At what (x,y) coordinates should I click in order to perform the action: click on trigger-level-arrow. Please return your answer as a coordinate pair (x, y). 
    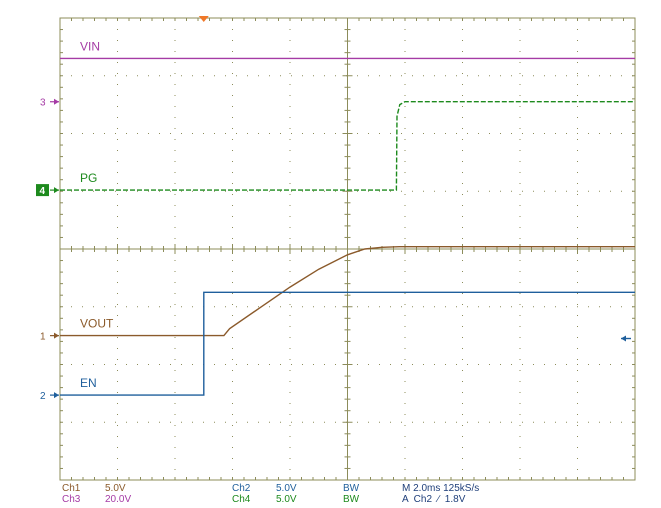
    Looking at the image, I should click on (623, 338).